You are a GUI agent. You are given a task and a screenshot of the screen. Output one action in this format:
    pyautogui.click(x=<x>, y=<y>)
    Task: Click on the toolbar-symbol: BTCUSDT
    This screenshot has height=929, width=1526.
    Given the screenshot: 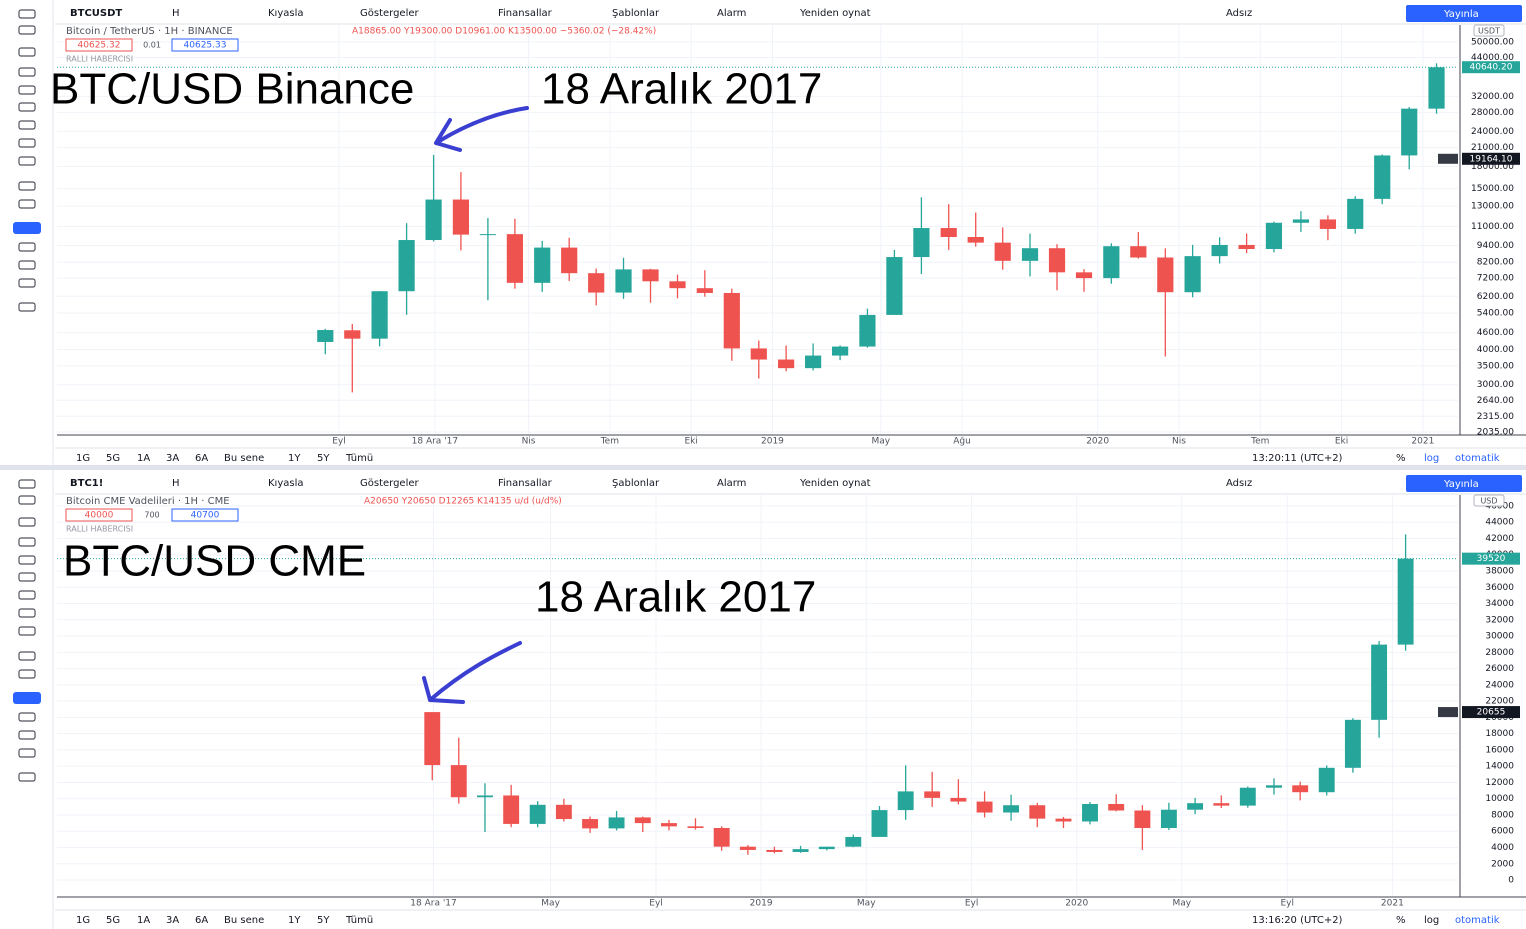 What is the action you would take?
    pyautogui.click(x=96, y=13)
    